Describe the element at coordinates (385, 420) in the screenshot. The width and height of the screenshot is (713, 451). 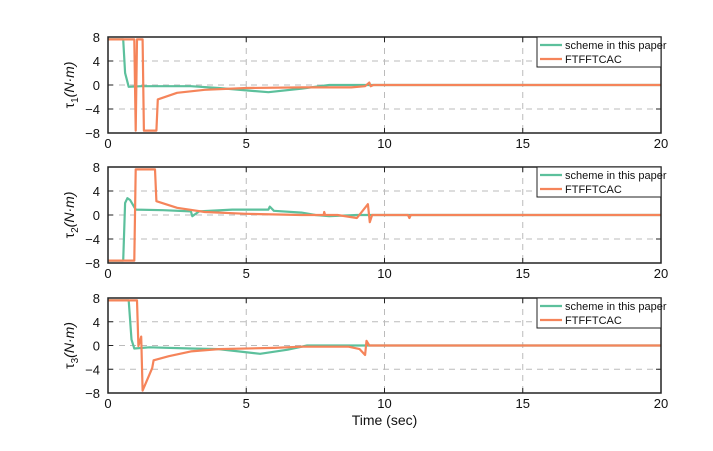
I see `x-axis-label: Time (sec)` at that location.